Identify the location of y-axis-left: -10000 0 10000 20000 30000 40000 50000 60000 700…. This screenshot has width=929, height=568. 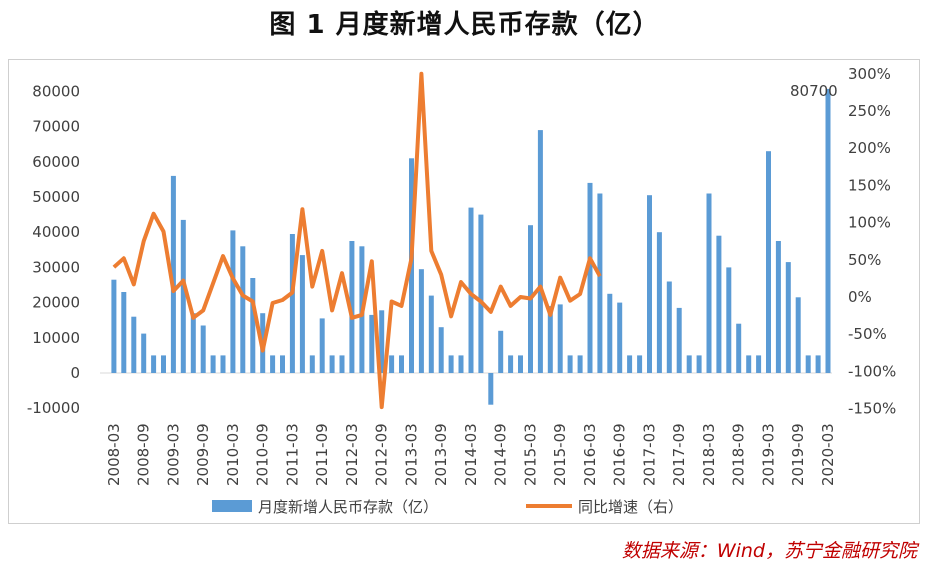
(53, 249).